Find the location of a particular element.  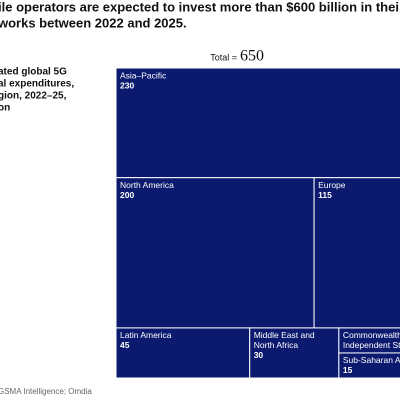

subtitle-line: al expenditures, is located at coordinates (37, 84).